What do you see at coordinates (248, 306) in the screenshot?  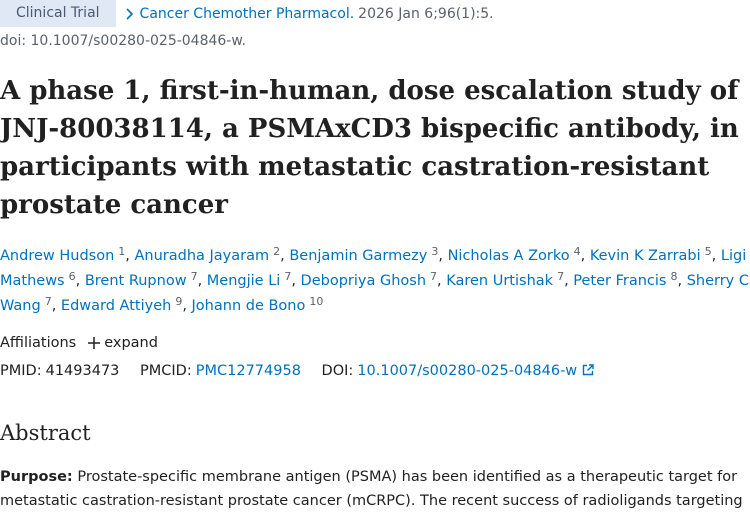 I see `author-name: Johann de Bono` at bounding box center [248, 306].